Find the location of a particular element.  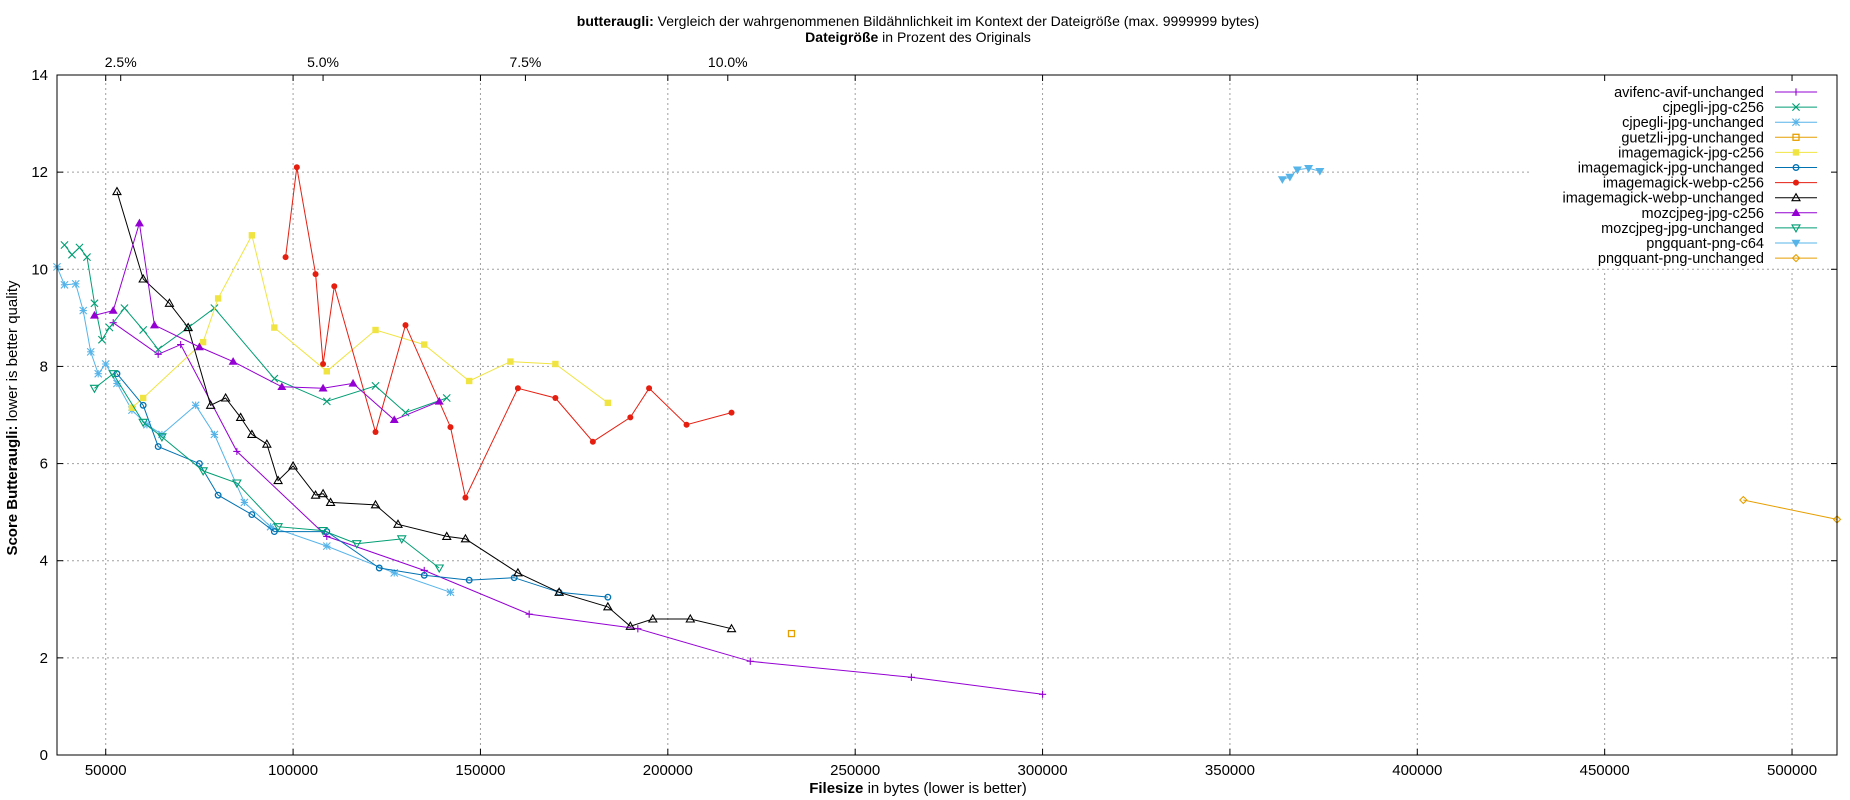

legend-entry: avifenc-avif-unchanged is located at coordinates (1715, 93).